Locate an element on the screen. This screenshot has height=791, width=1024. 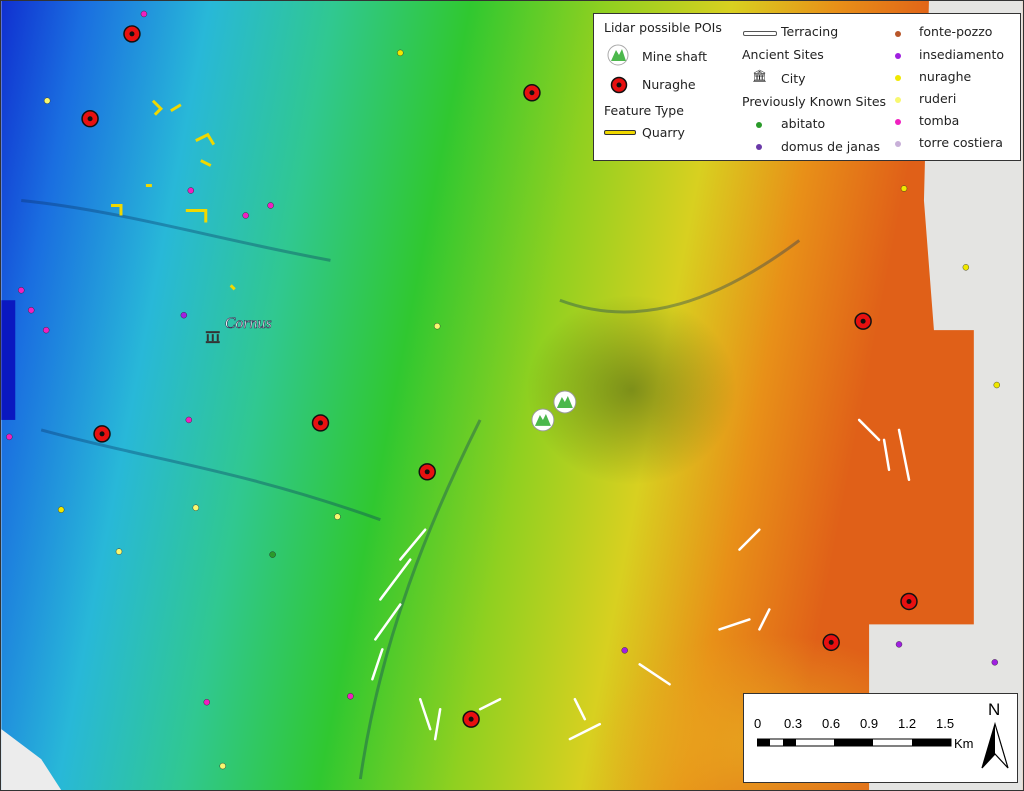
city-marker: Cornus is located at coordinates (238, 329).